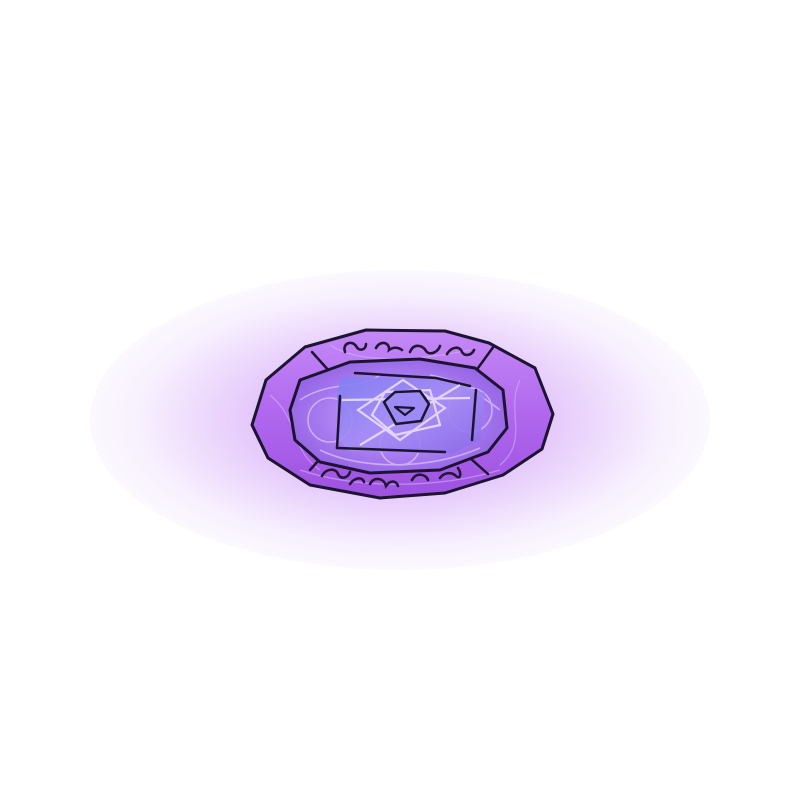  I want to click on rune-glyph-group-bottom, so click(391, 478).